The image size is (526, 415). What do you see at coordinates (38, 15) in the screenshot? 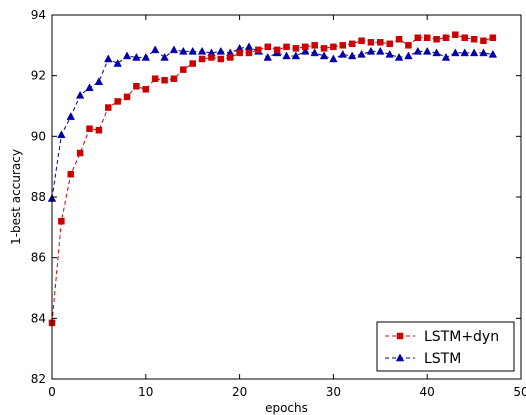
I see `y-tick-label: 94` at bounding box center [38, 15].